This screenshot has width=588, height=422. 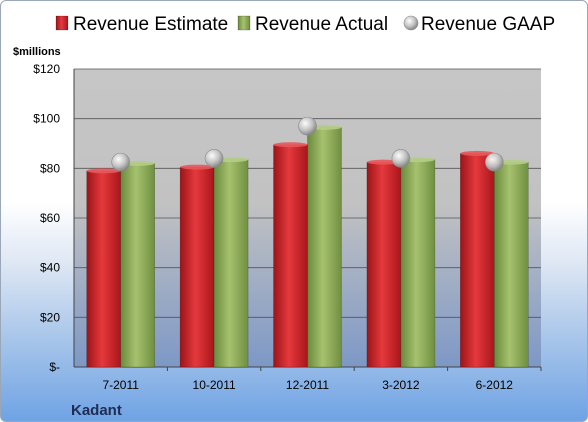 I want to click on bar-revenue-estimate-3-2012, so click(x=384, y=264).